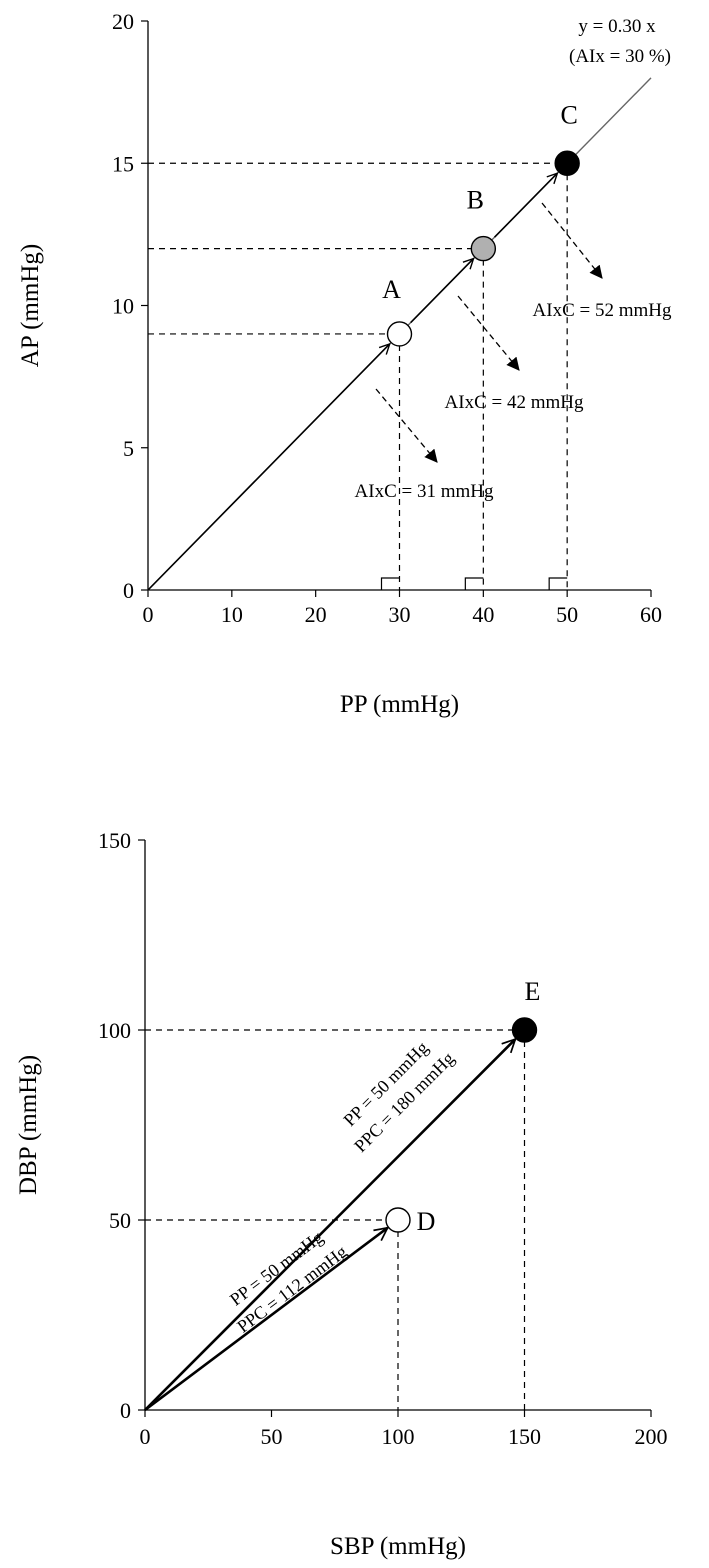 This screenshot has height=1568, width=709. Describe the element at coordinates (399, 334) in the screenshot. I see `data-point-a` at that location.